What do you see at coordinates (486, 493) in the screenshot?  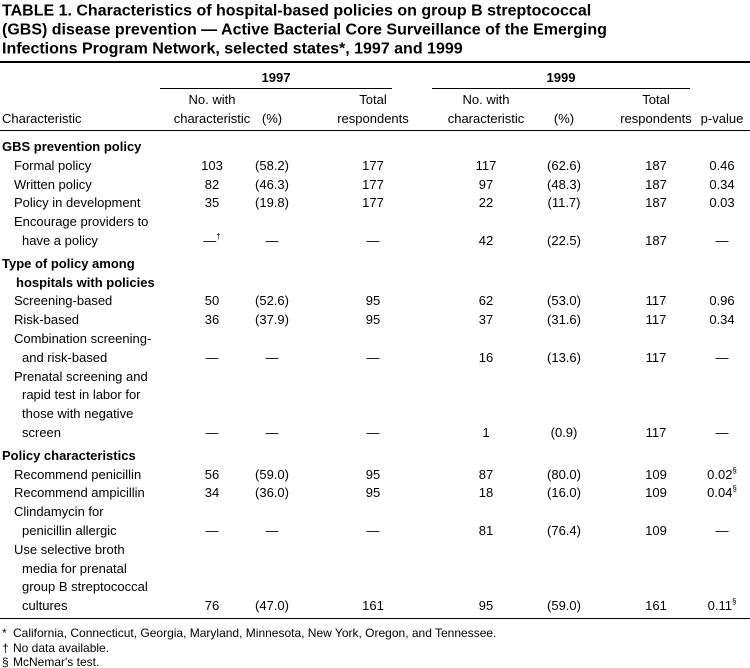 I see `cell: 18` at bounding box center [486, 493].